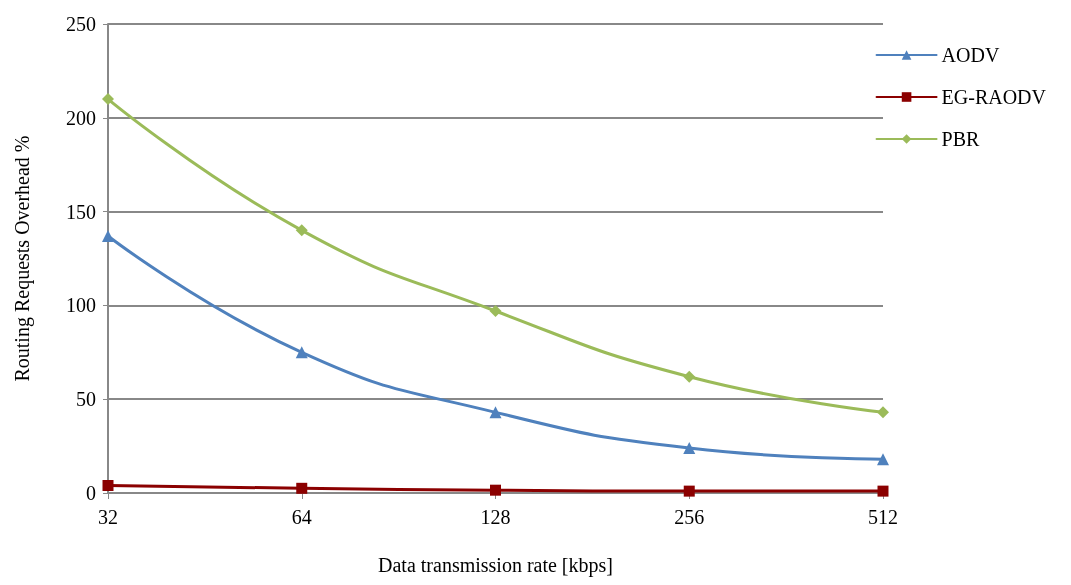 This screenshot has width=1071, height=585. What do you see at coordinates (689, 517) in the screenshot?
I see `x-tick-label: 256` at bounding box center [689, 517].